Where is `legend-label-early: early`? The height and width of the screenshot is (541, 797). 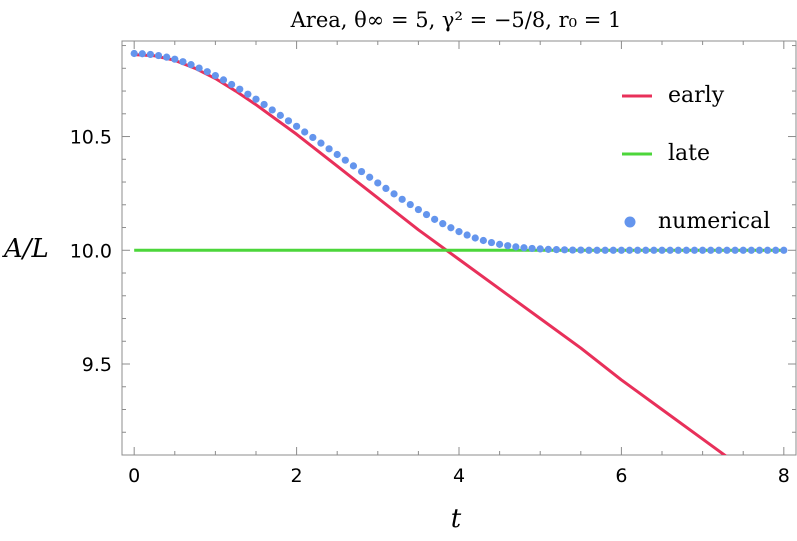 legend-label-early: early is located at coordinates (696, 95).